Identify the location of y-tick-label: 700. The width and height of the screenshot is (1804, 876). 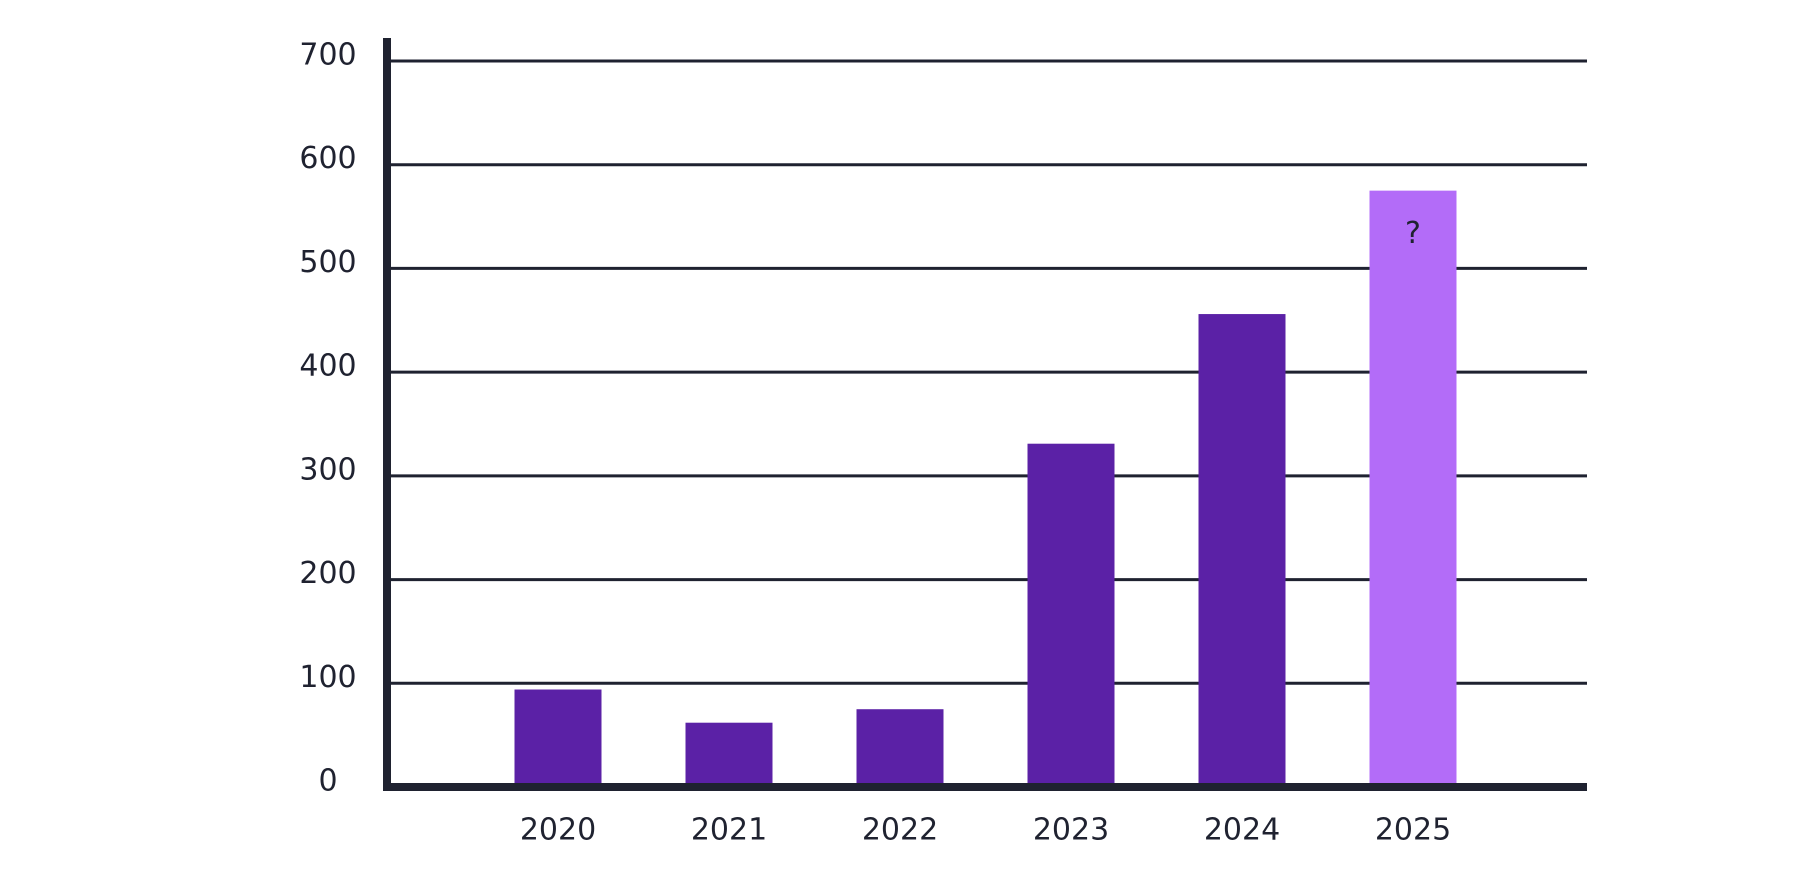
(327, 55).